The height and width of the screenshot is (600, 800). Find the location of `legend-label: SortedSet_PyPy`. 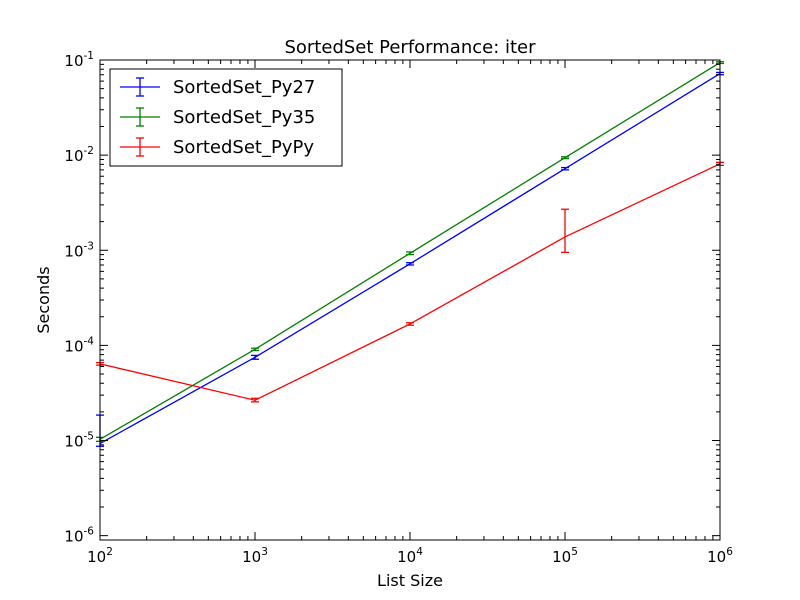

legend-label: SortedSet_PyPy is located at coordinates (243, 147).